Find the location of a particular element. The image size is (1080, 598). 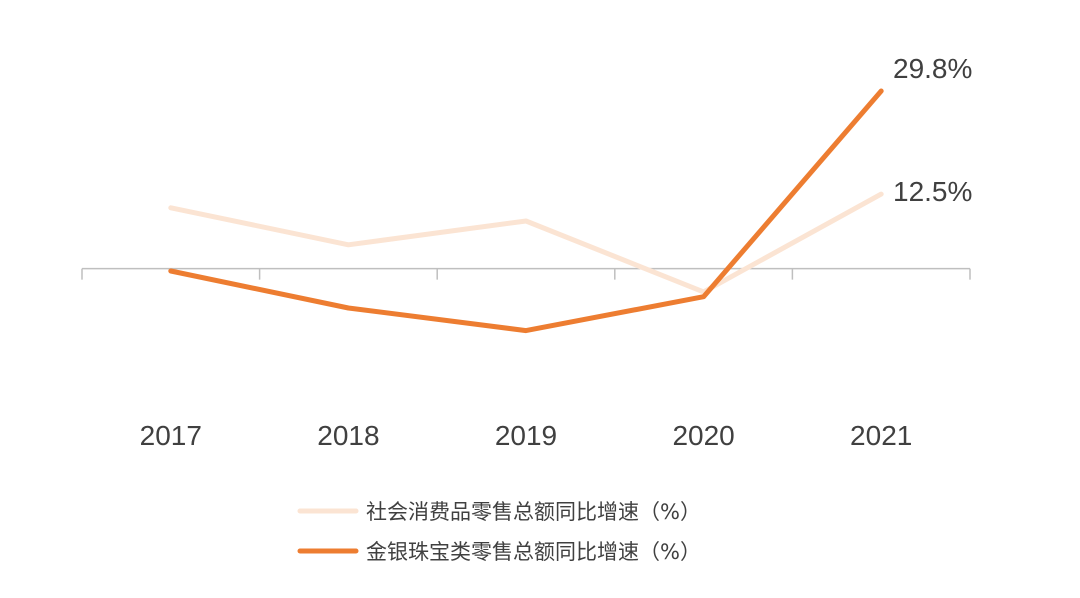

x-tick-label-2019: 2019 is located at coordinates (526, 435).